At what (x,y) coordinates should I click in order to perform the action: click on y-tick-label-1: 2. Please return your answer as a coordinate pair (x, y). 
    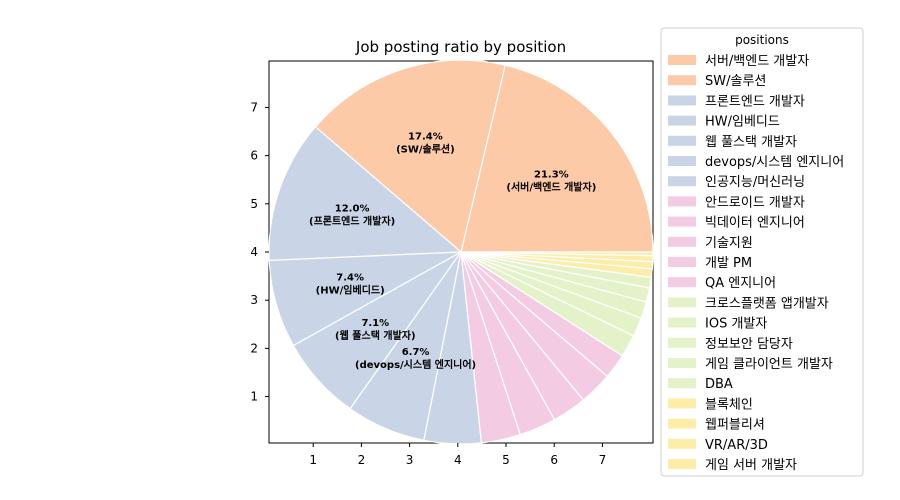
    Looking at the image, I should click on (254, 348).